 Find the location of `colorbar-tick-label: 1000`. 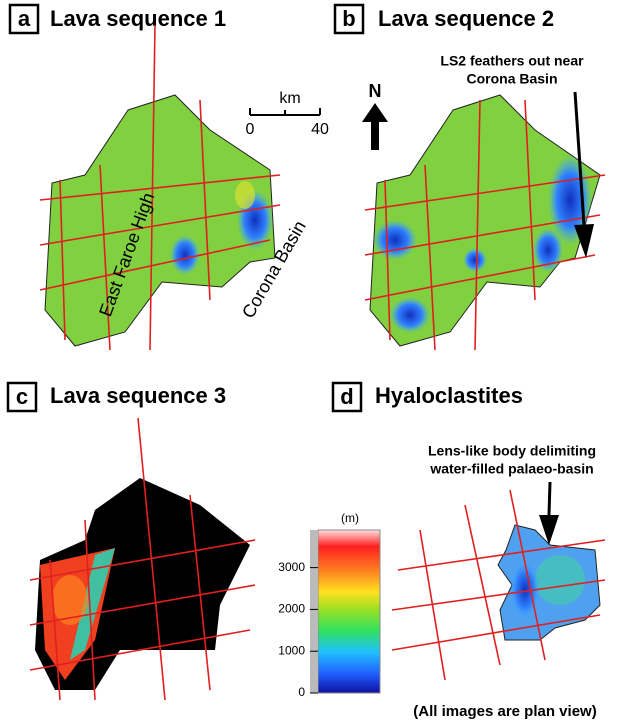

colorbar-tick-label: 1000 is located at coordinates (291, 650).